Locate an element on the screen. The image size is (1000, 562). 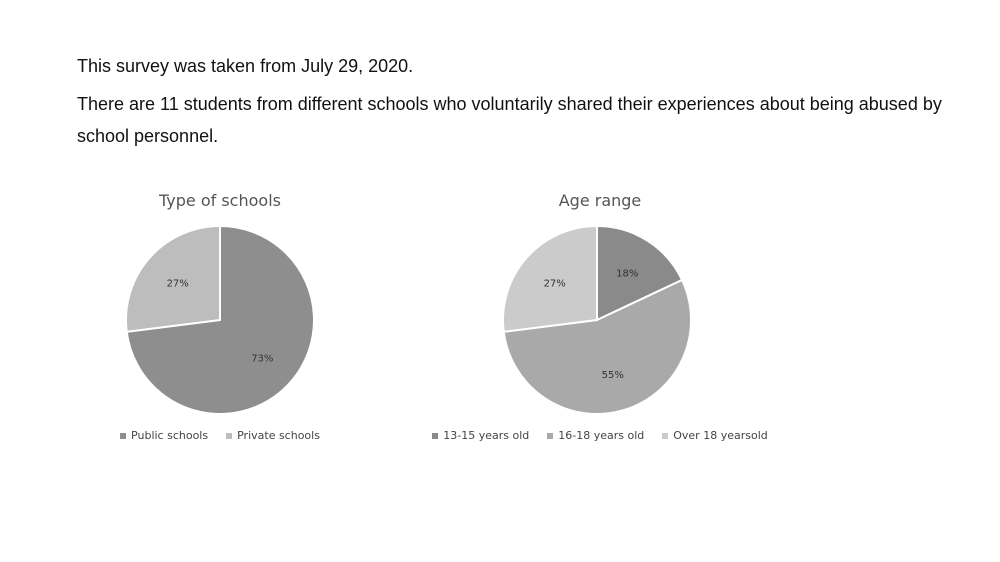
pie-slice-13-15-years-old is located at coordinates (640, 273).